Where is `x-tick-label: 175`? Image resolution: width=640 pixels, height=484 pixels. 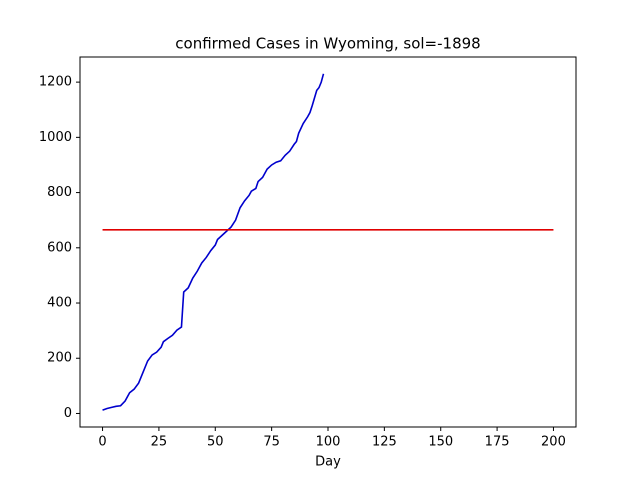
x-tick-label: 175 is located at coordinates (497, 442).